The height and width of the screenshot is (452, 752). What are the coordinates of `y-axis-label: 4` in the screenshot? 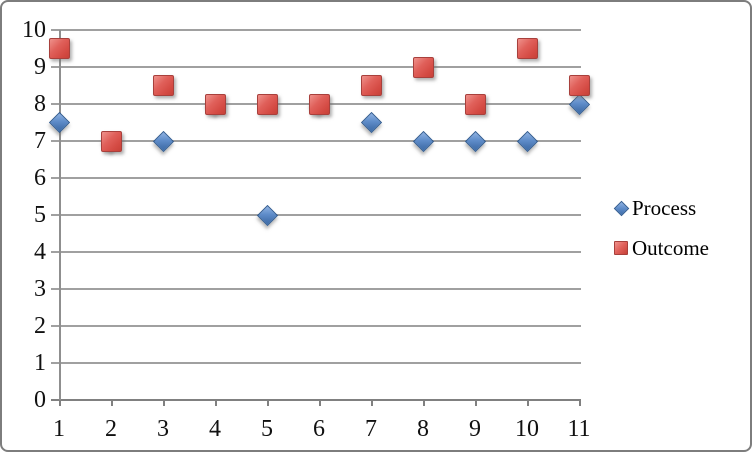 It's located at (40, 252).